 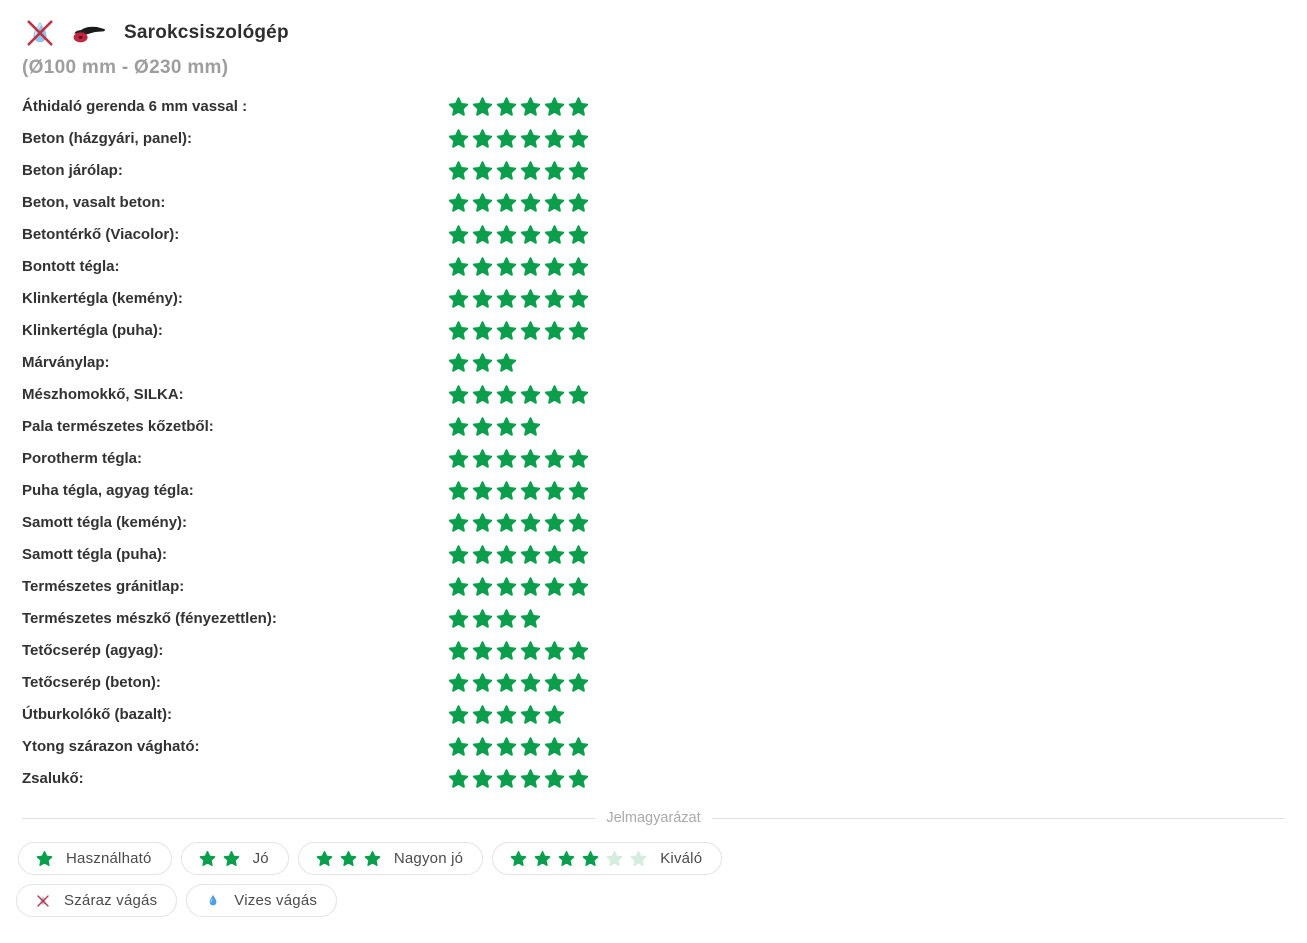 I want to click on header: Sarokcsiszológép, so click(x=654, y=33).